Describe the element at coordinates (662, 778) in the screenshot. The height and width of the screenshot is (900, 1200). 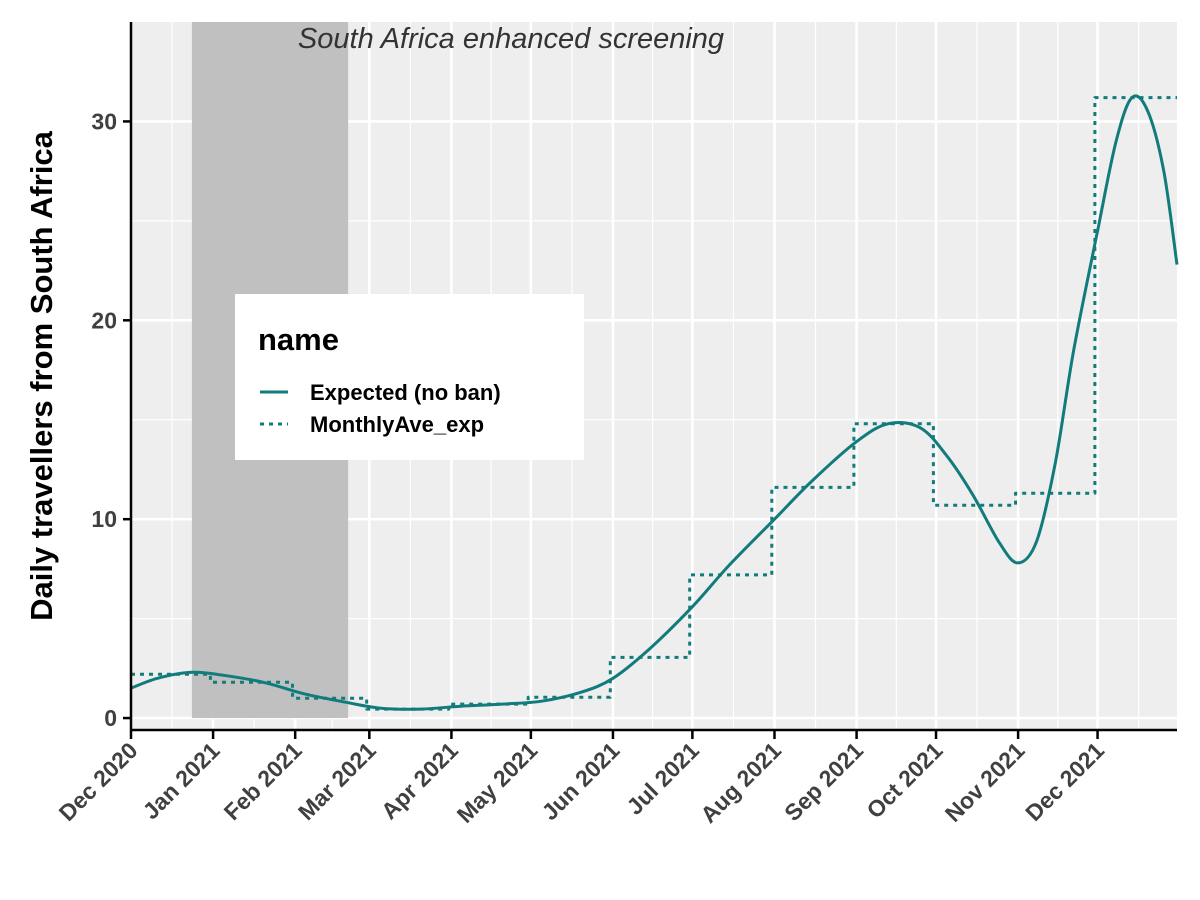
I see `x-tick-label: Jul 2021` at that location.